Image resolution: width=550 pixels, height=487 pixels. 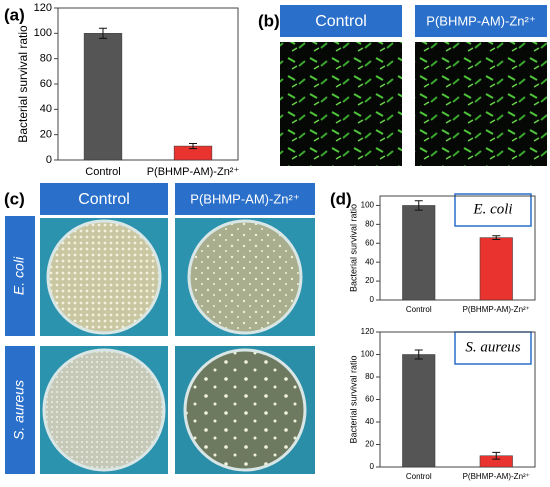 I want to click on plot-frame, so click(x=457, y=248).